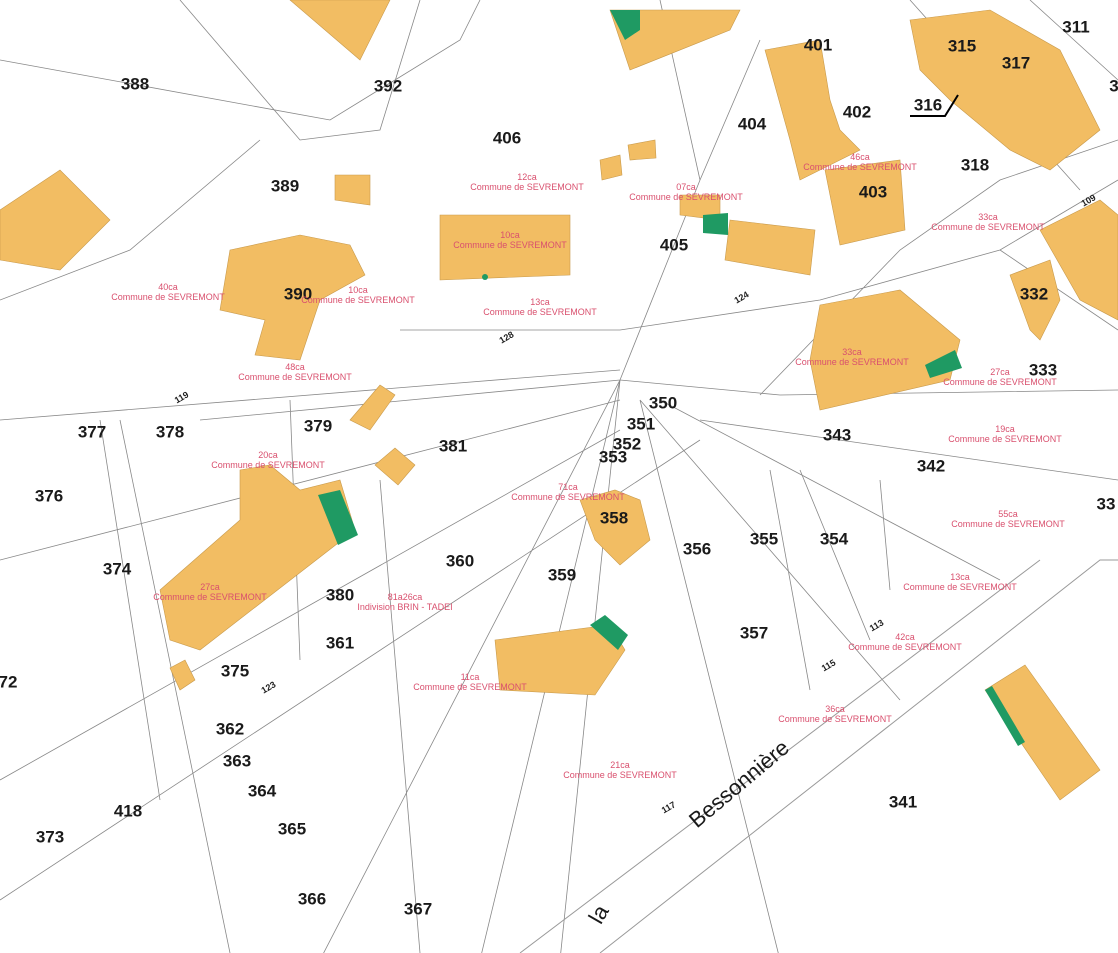 The width and height of the screenshot is (1118, 953). Describe the element at coordinates (506, 337) in the screenshot. I see `house-number: 128` at that location.